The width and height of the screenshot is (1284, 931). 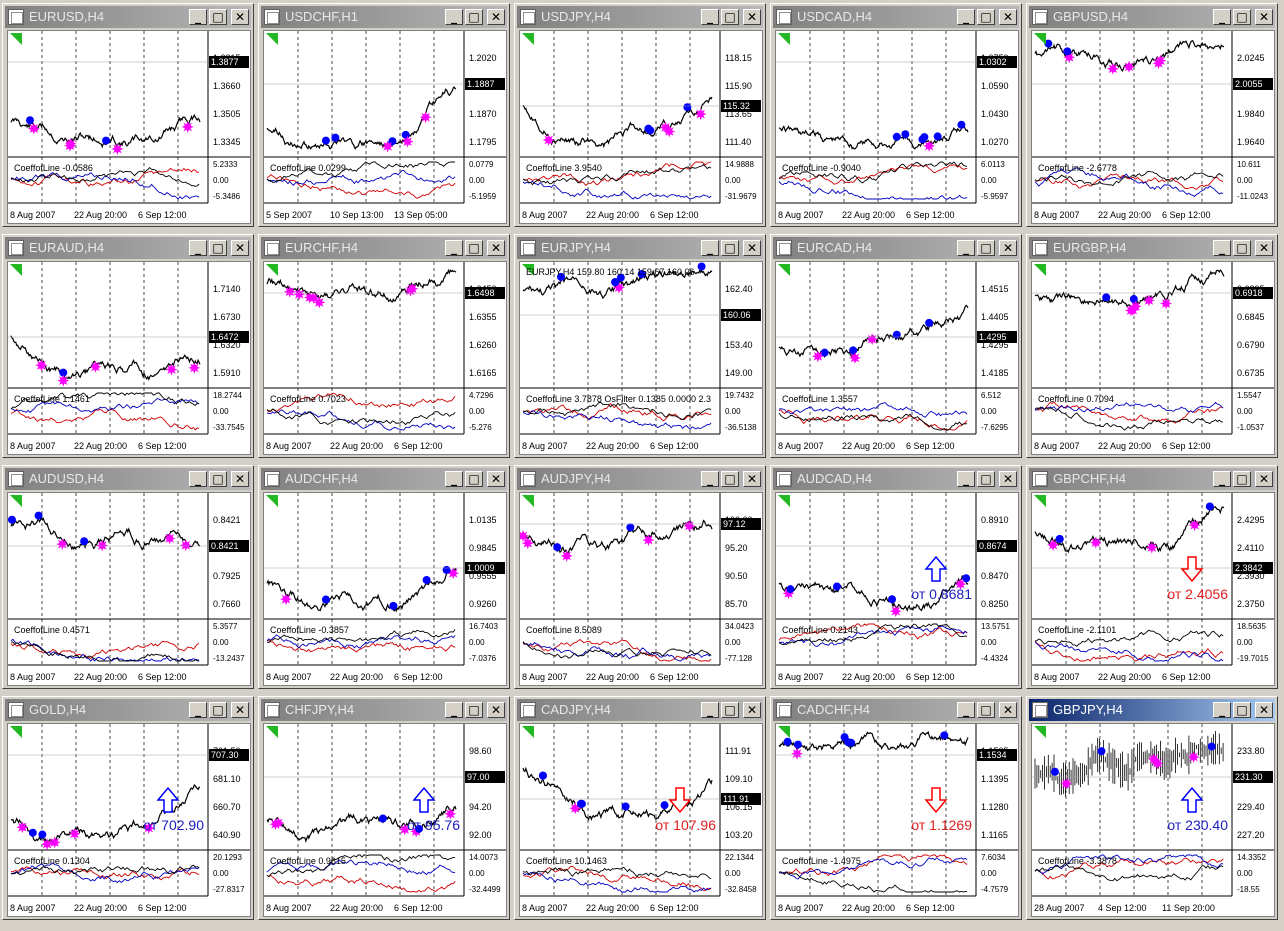 I want to click on window-titlebar: GBPUSD,H4 _ □ ✕, so click(x=1152, y=17).